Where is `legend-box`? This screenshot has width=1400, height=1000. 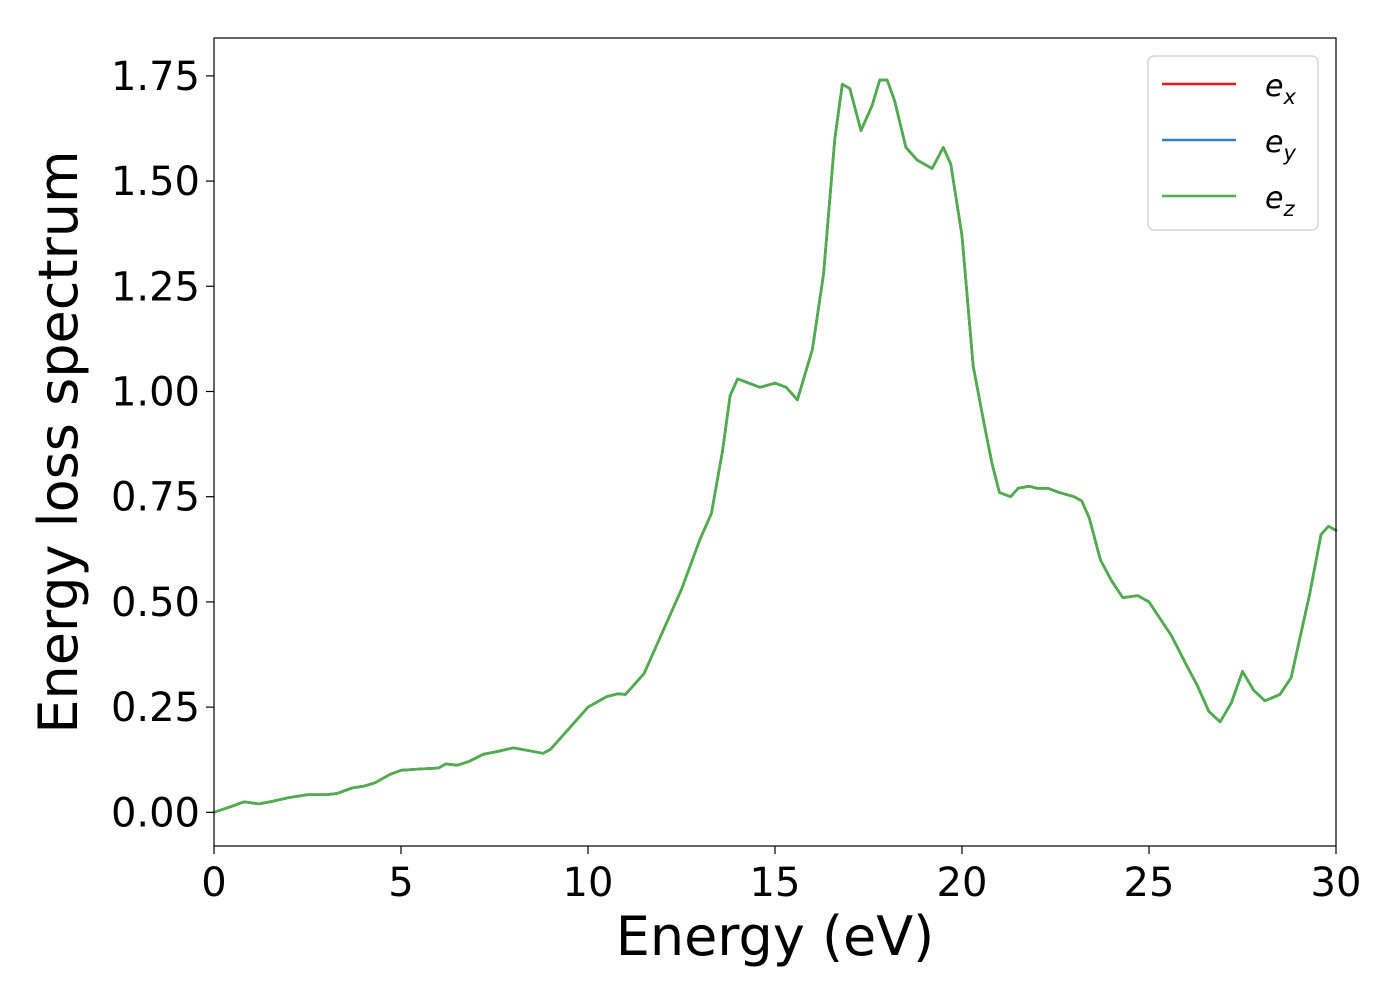
legend-box is located at coordinates (1233, 143).